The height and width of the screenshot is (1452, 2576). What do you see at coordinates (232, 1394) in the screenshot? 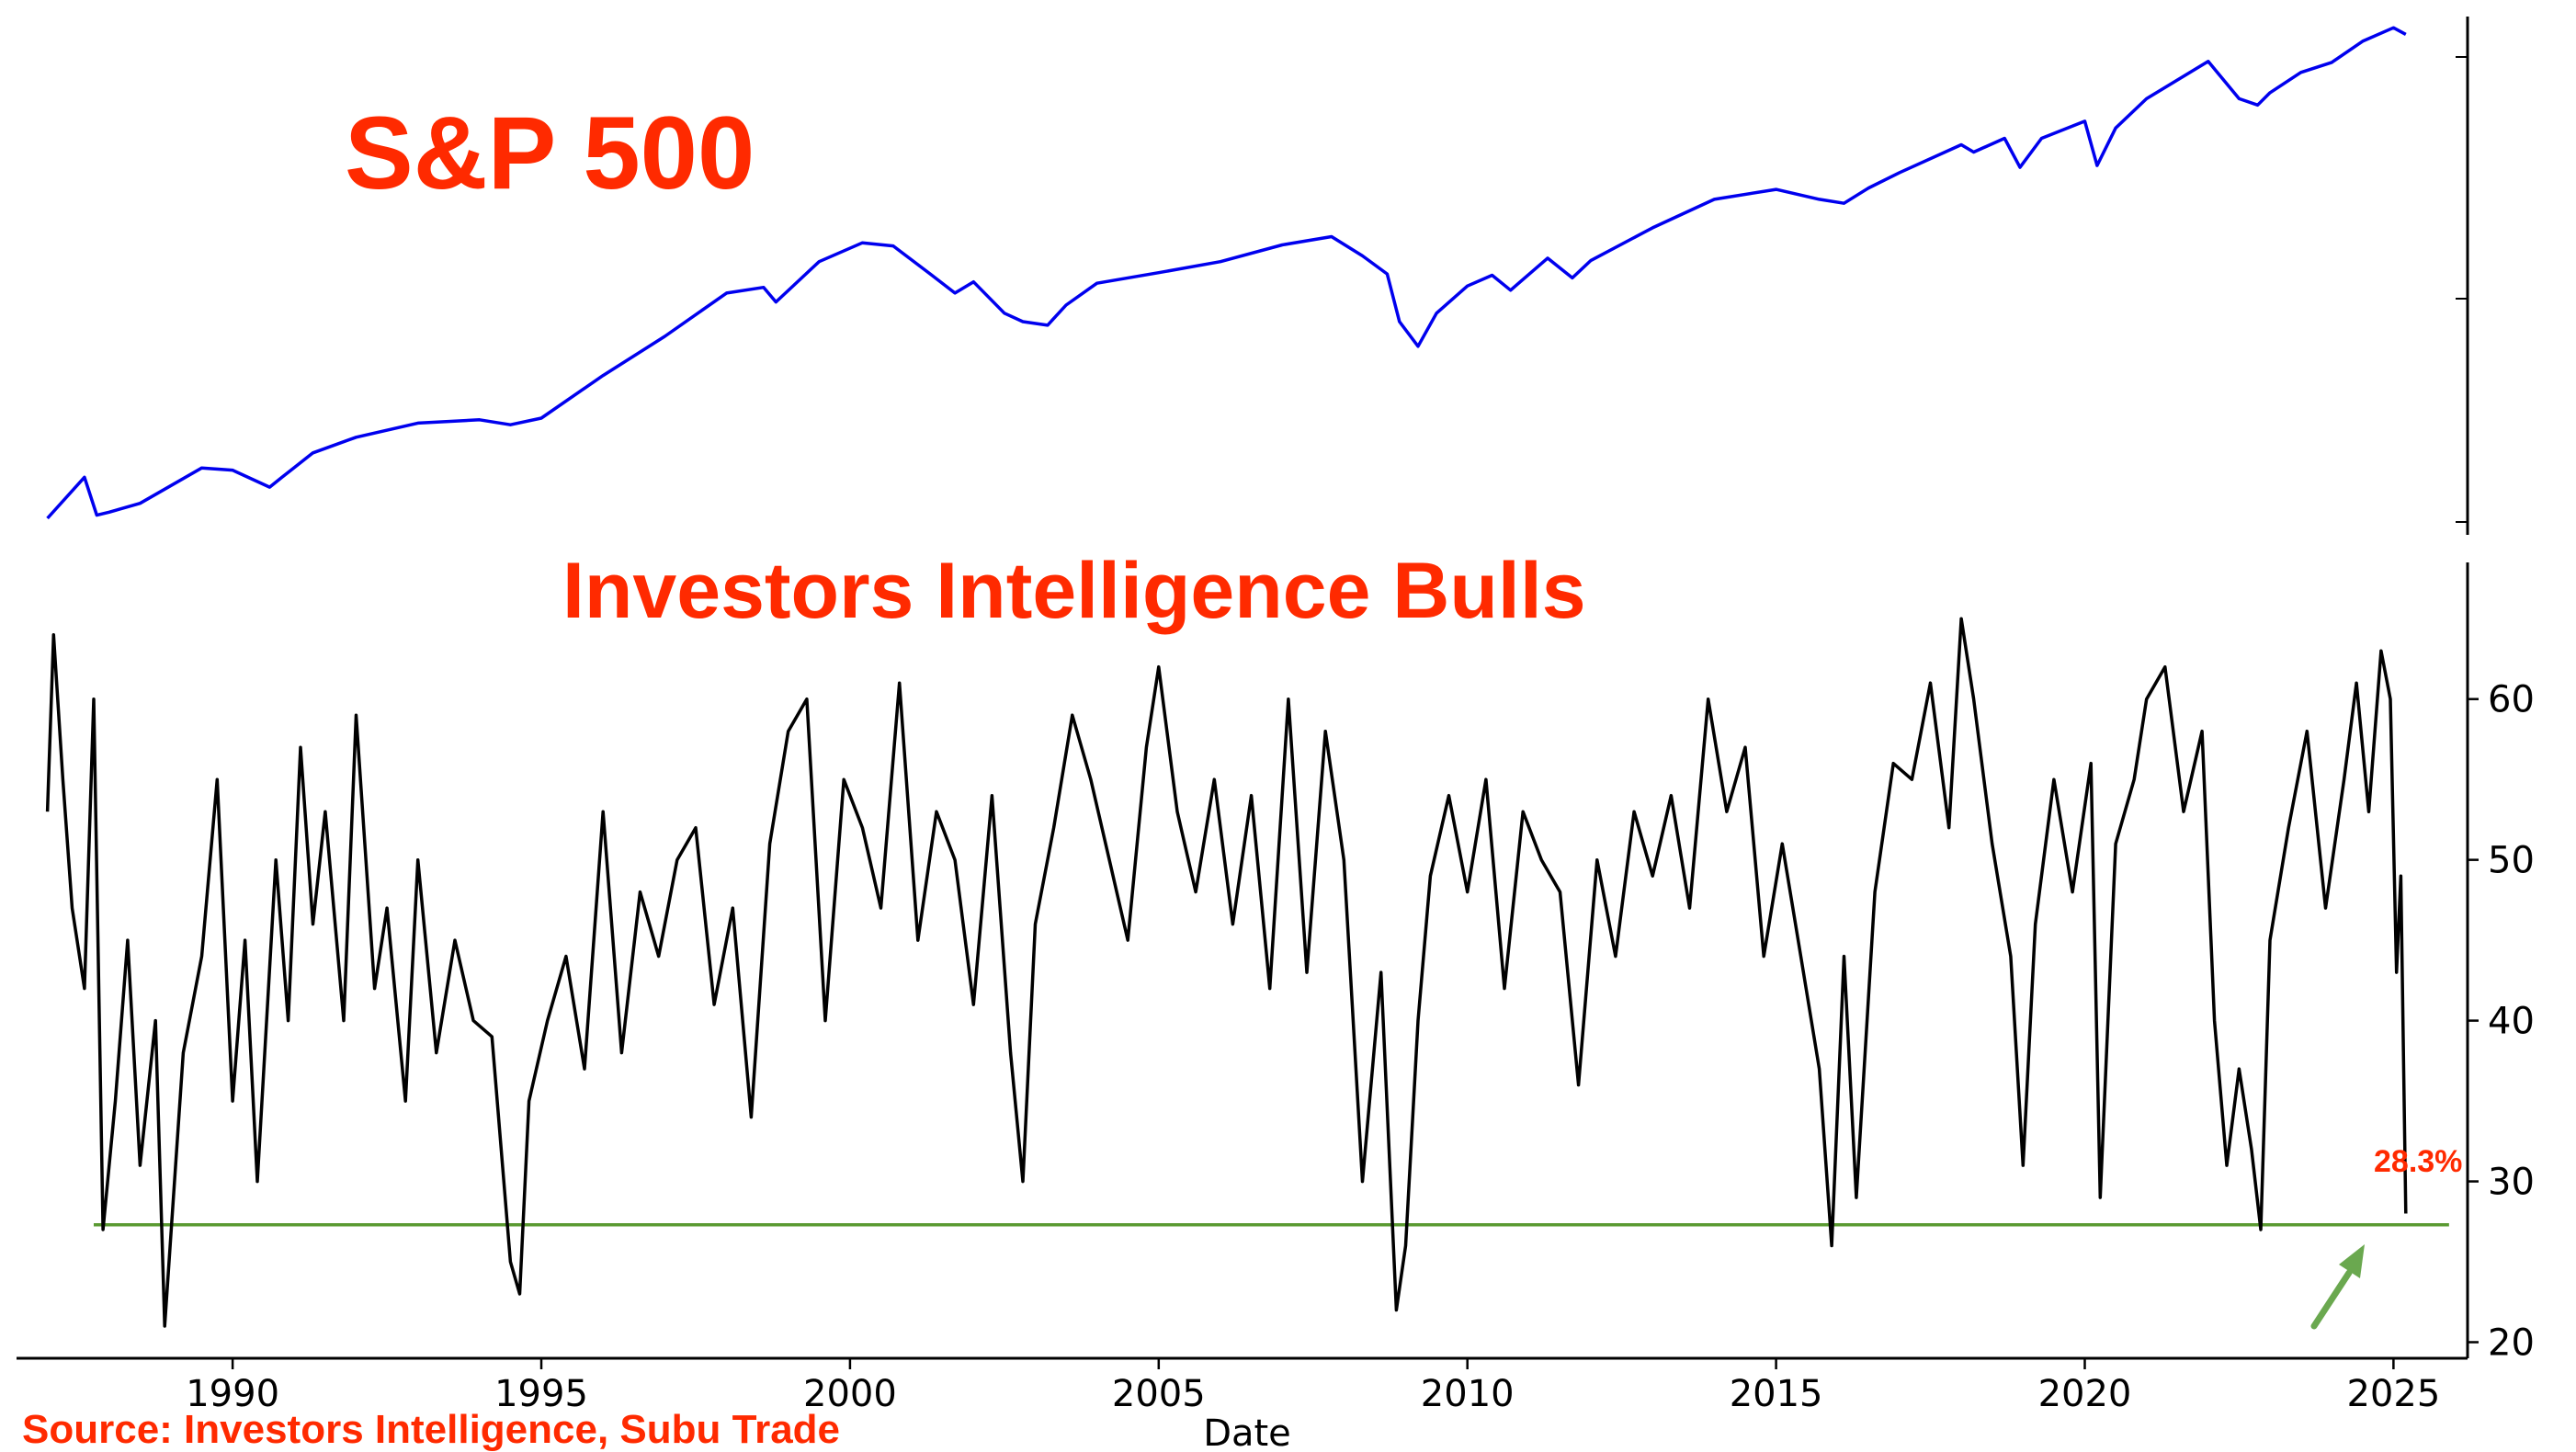
I see `x-tick-label: 1990` at bounding box center [232, 1394].